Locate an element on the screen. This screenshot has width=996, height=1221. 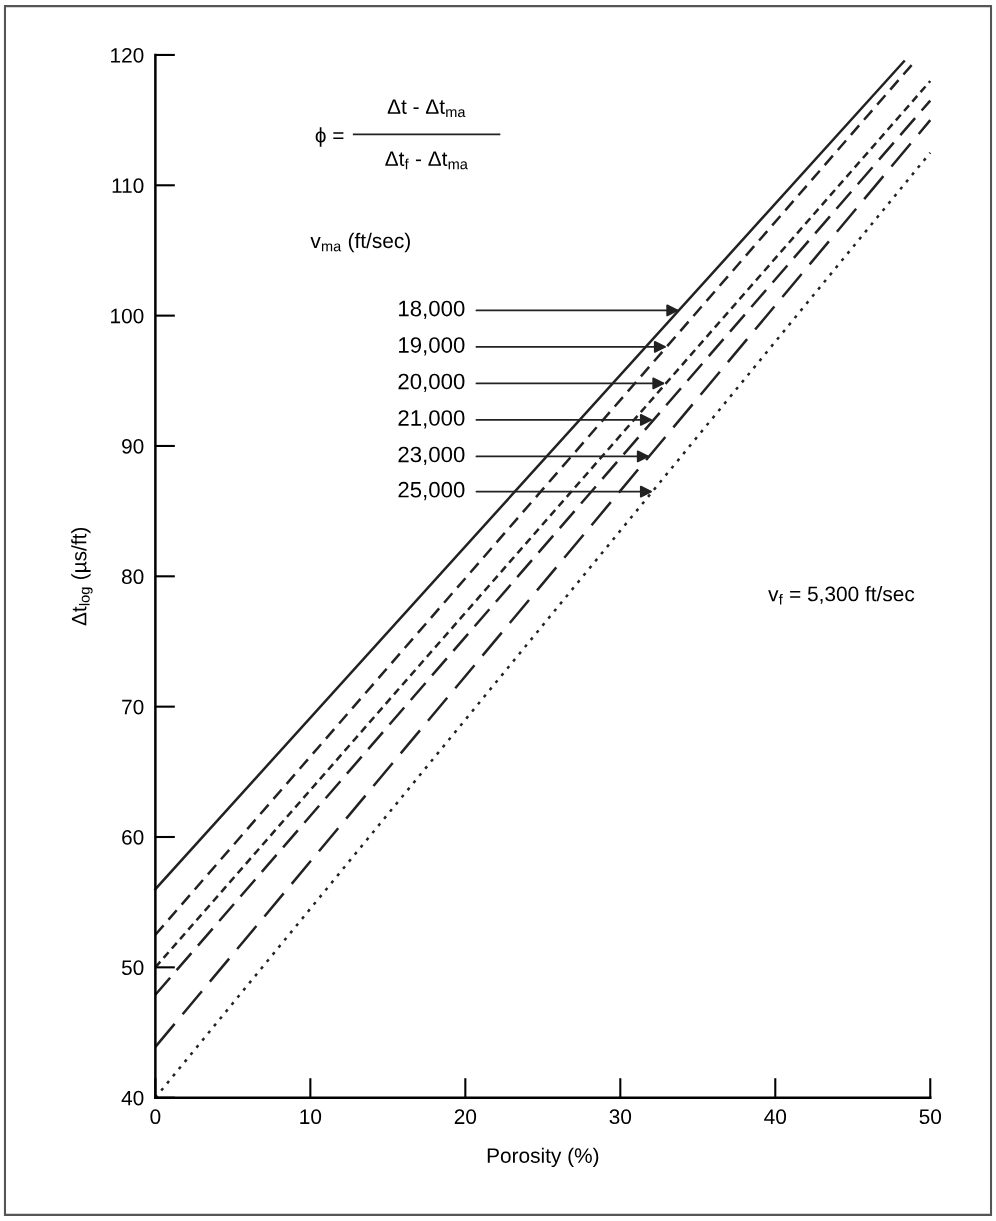
x-axis-title: Porosity (%) is located at coordinates (543, 1157).